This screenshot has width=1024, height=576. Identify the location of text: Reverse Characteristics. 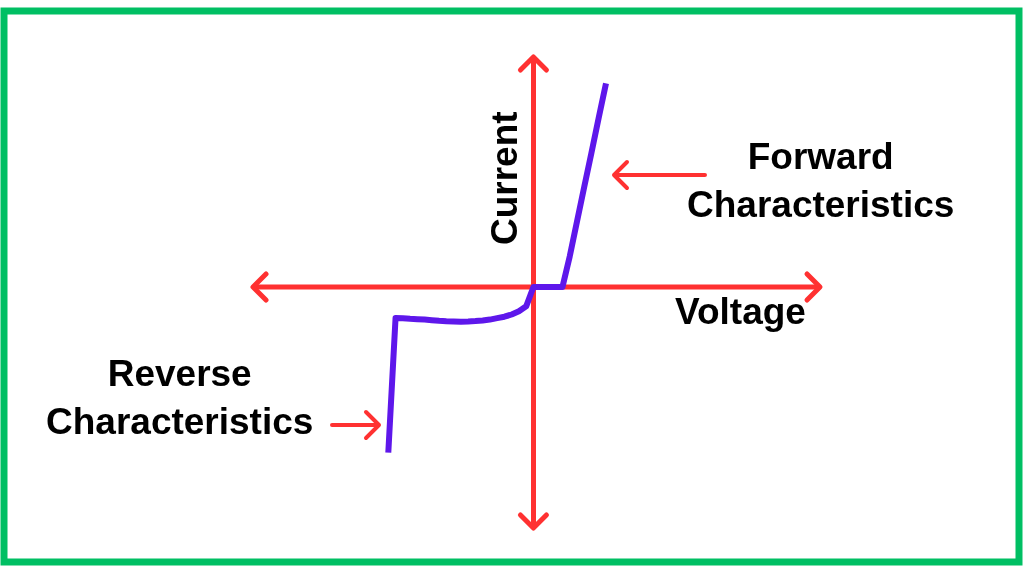
(180, 398).